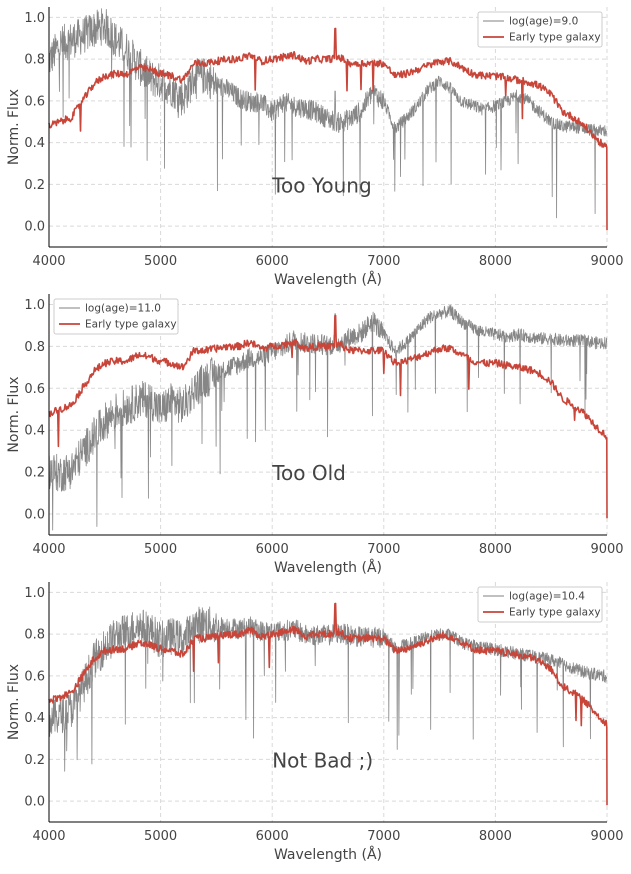 The width and height of the screenshot is (631, 874). Describe the element at coordinates (123, 309) in the screenshot. I see `legend-label: log(age)=11.0` at that location.